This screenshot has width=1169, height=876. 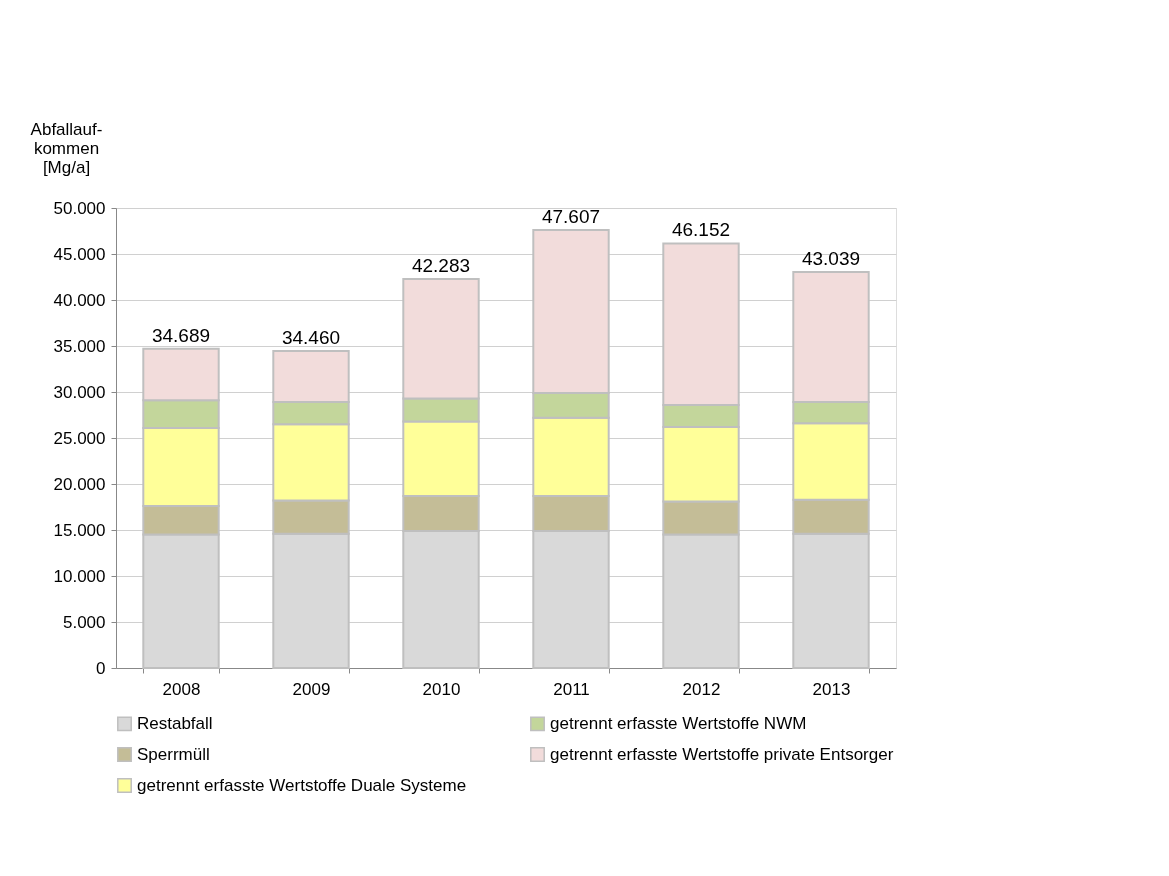 What do you see at coordinates (79, 438) in the screenshot?
I see `y-tick-label: 25.000` at bounding box center [79, 438].